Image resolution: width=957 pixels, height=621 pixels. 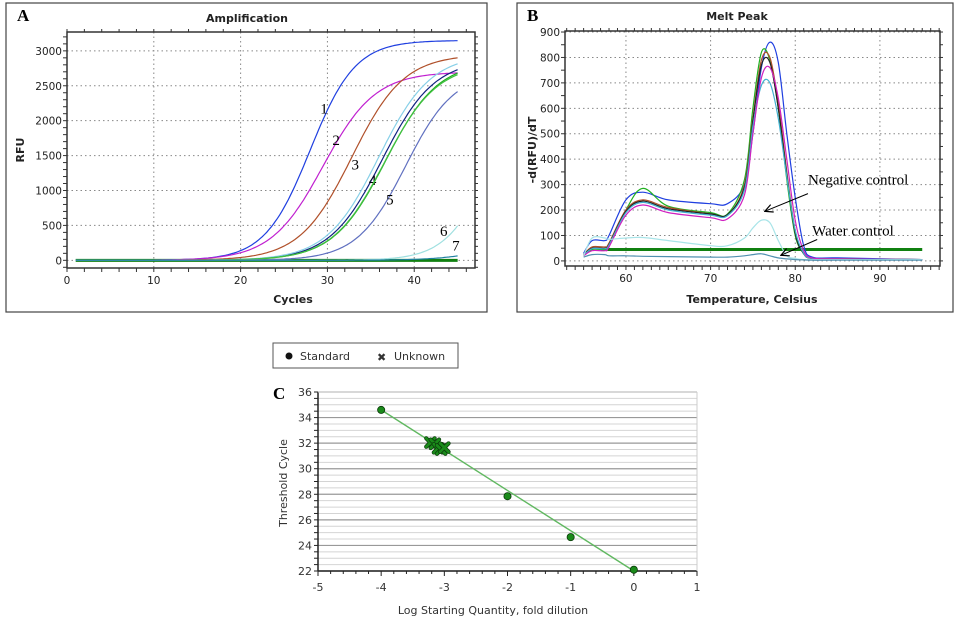 What do you see at coordinates (795, 279) in the screenshot?
I see `x-tick-label: 80` at bounding box center [795, 279].